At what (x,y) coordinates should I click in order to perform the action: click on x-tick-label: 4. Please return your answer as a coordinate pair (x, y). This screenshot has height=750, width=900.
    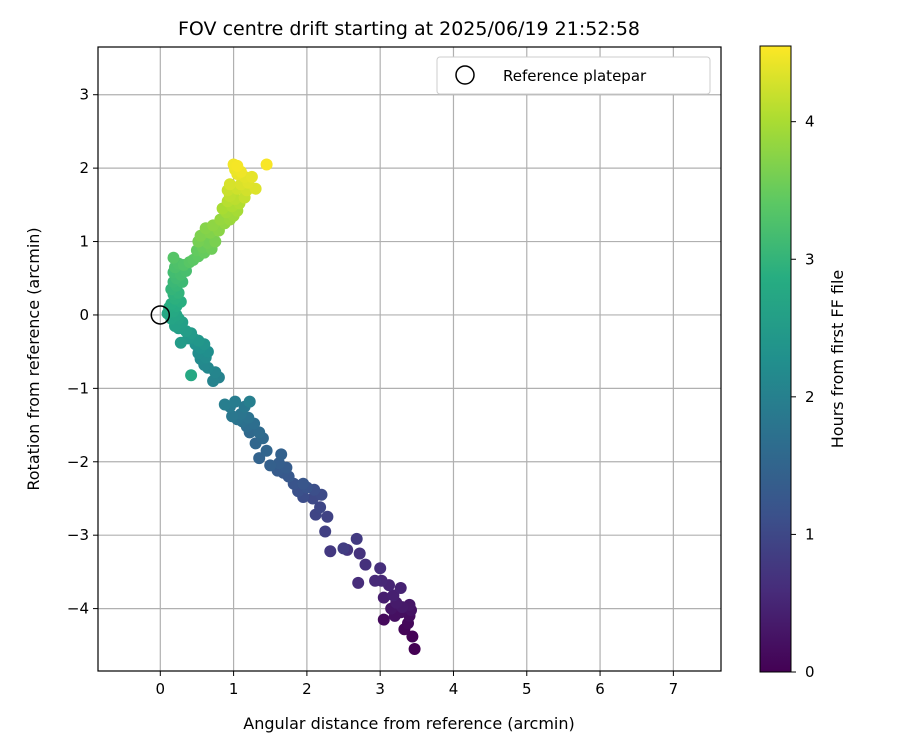
    Looking at the image, I should click on (454, 689).